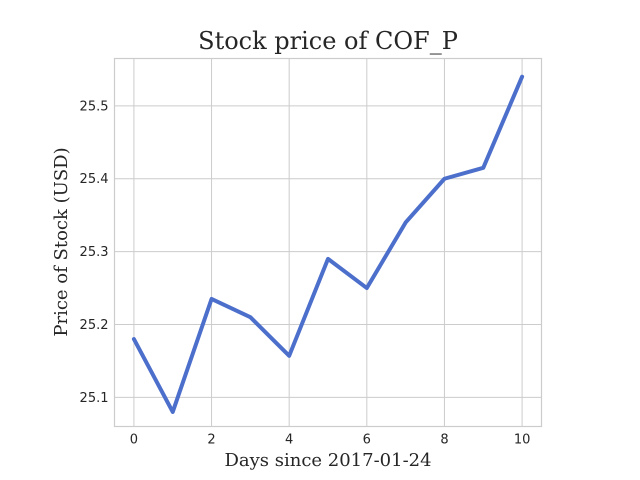 The width and height of the screenshot is (640, 480). I want to click on x-tick-label: 2, so click(211, 440).